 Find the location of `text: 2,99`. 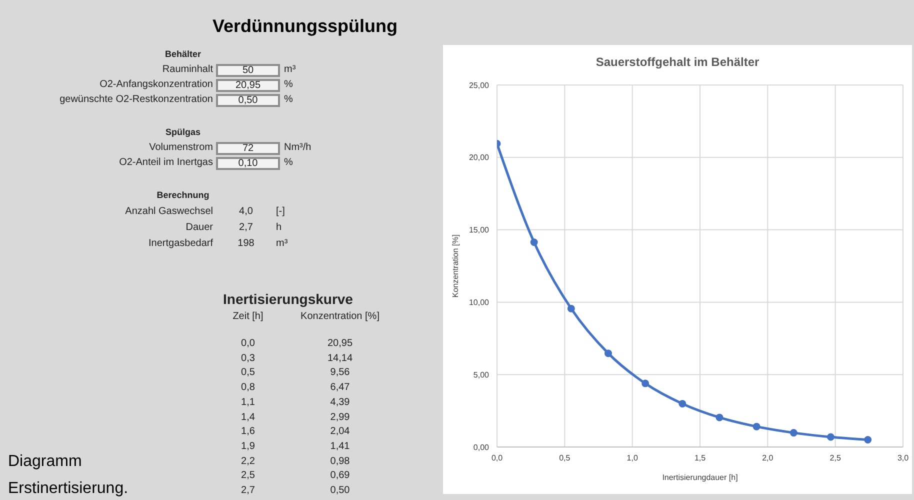

text: 2,99 is located at coordinates (340, 417).